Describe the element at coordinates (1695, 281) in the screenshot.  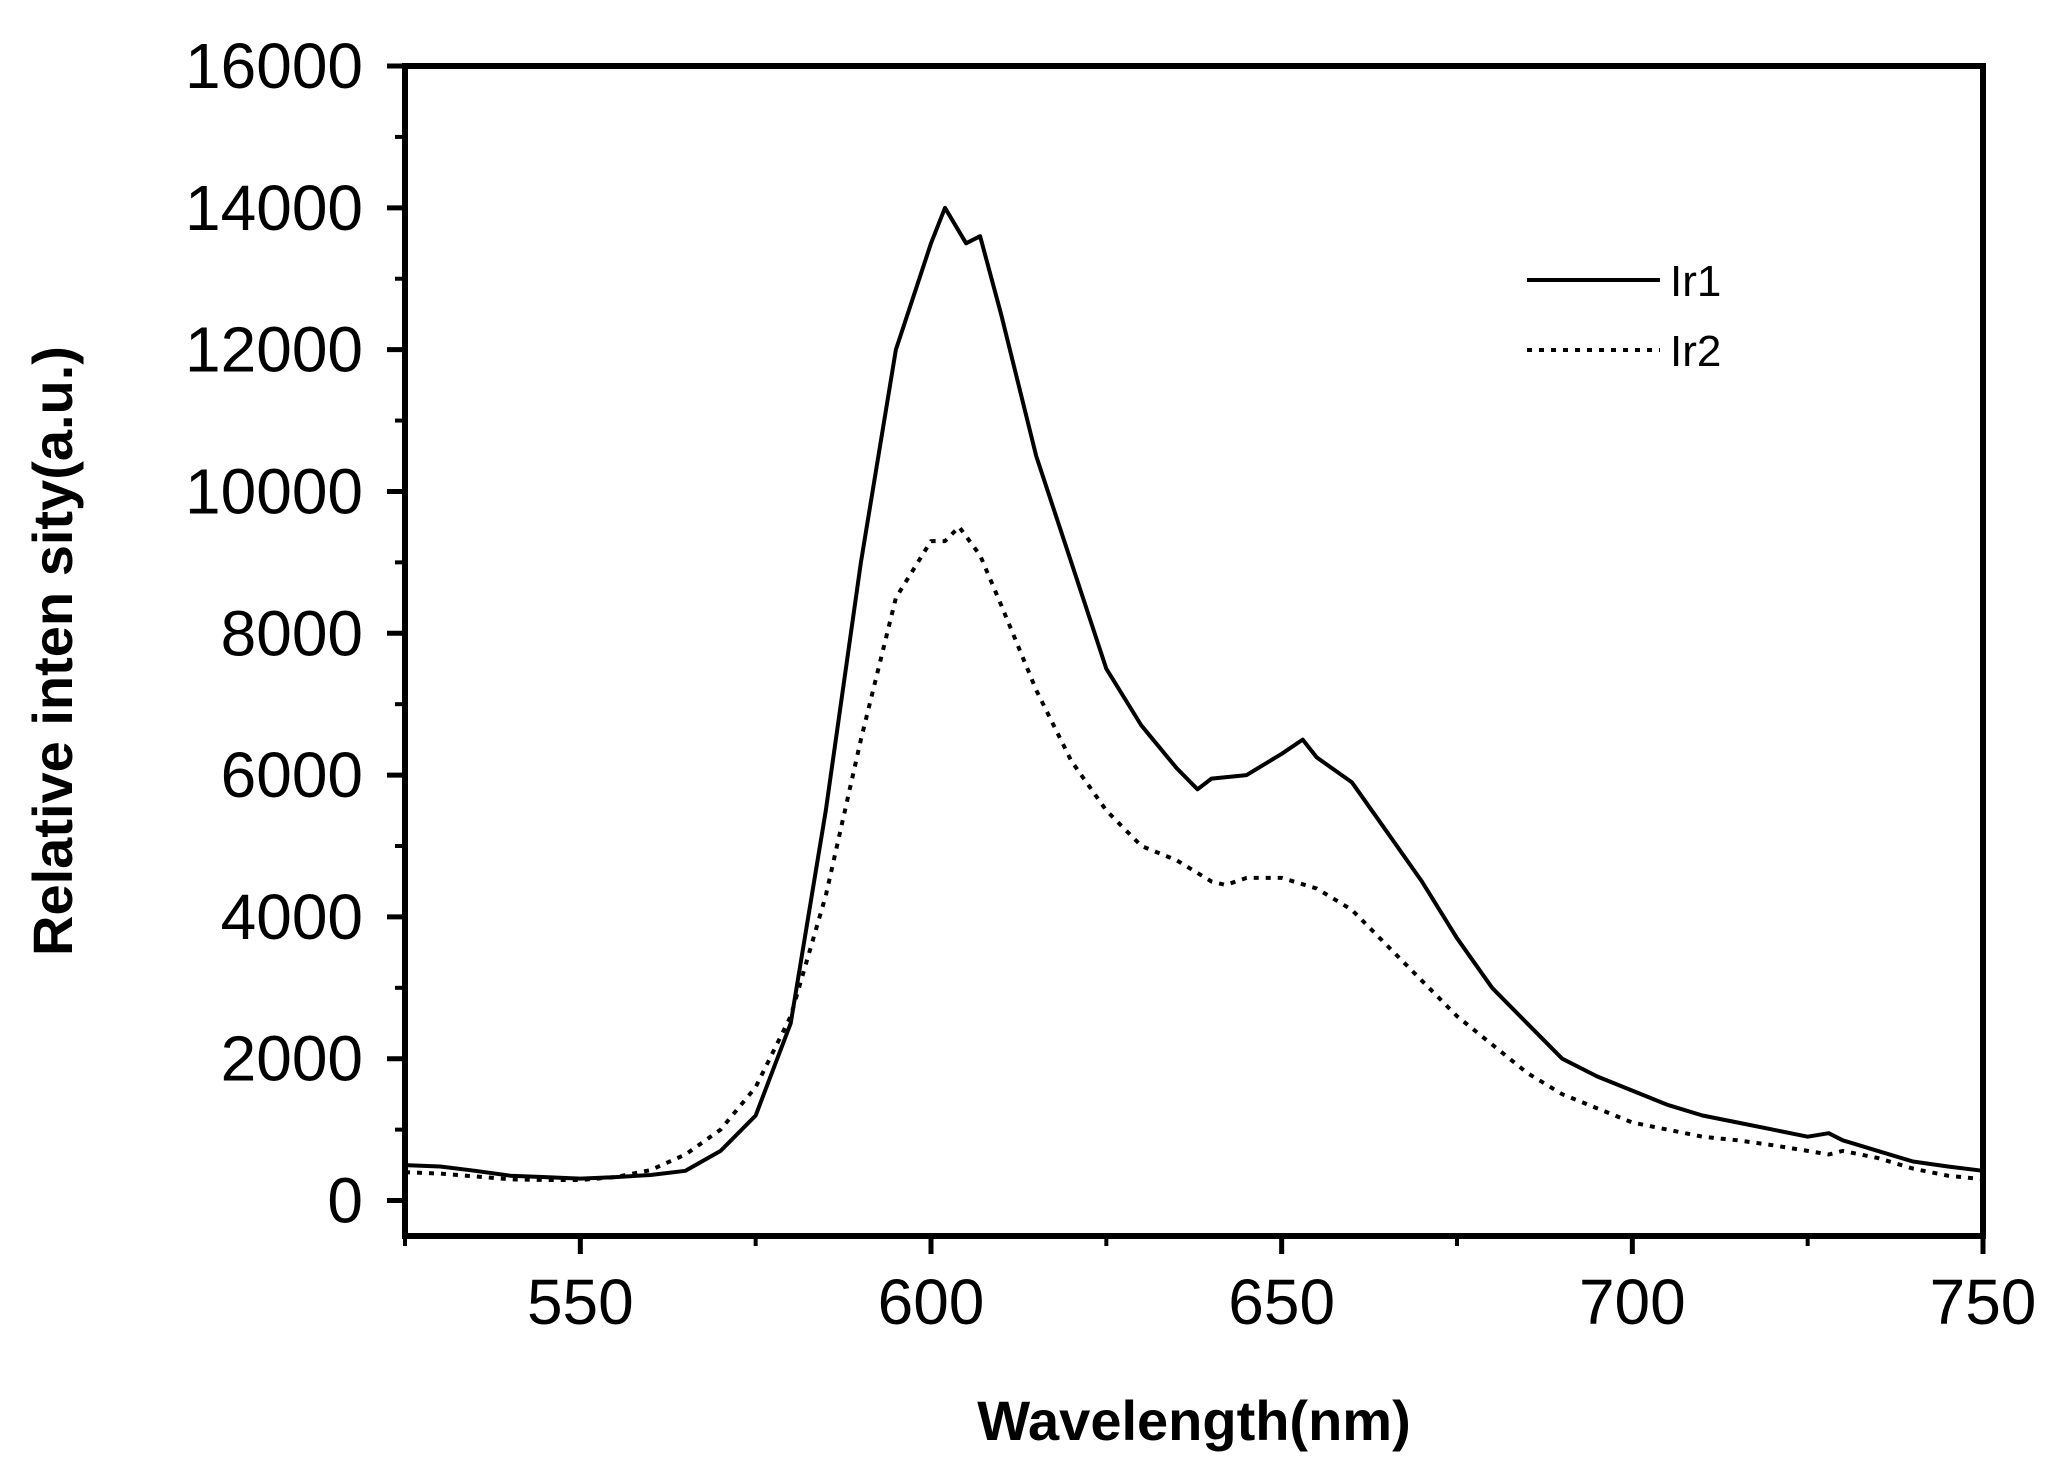
I see `legend-label-ir1: Ir1` at that location.